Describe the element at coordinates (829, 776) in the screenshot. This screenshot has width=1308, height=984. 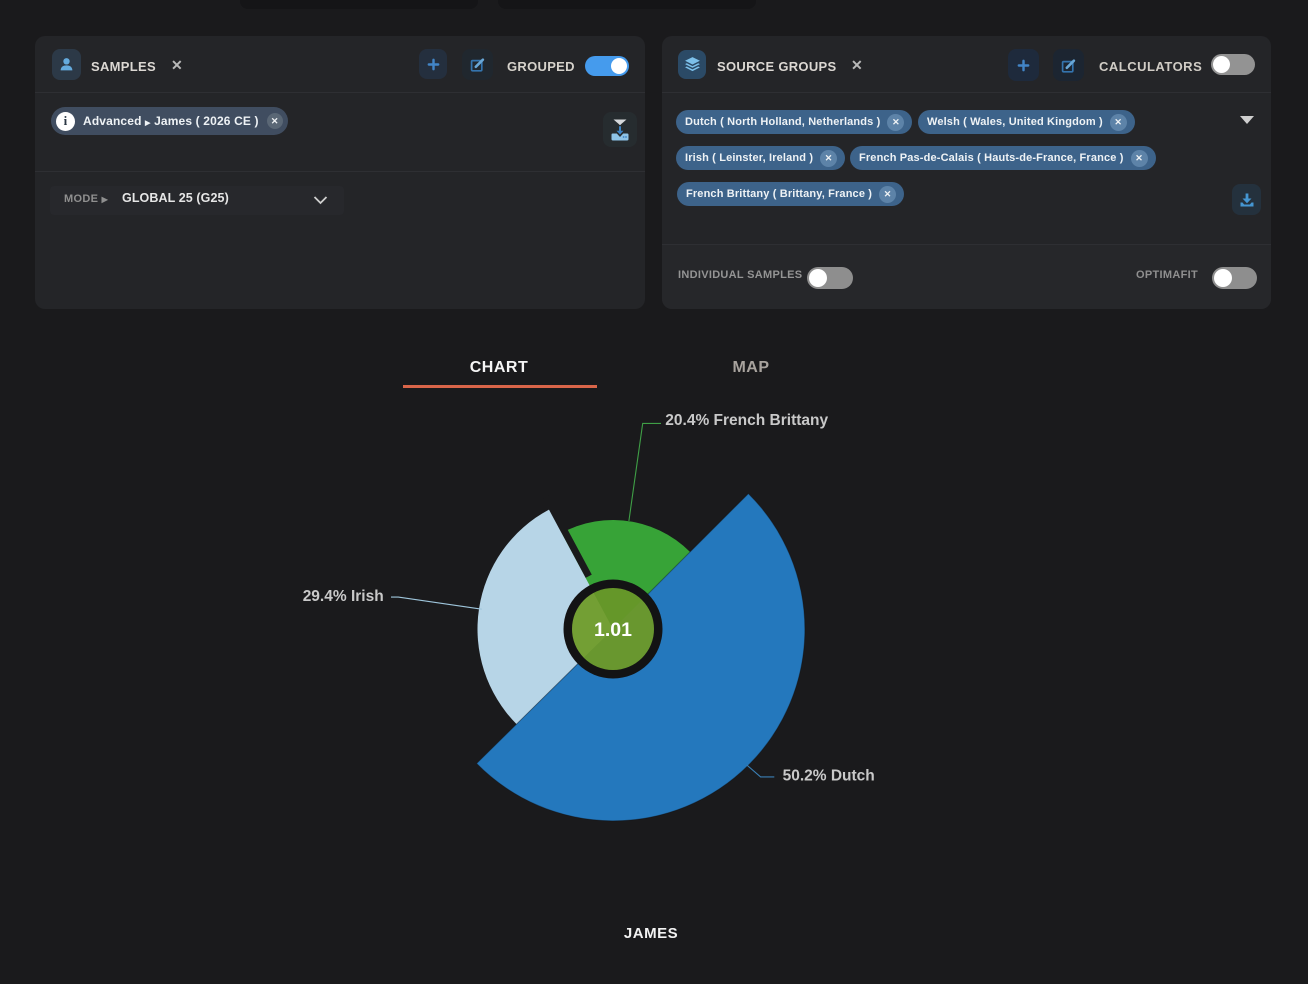
I see `svg-text: 50.2% Dutch` at that location.